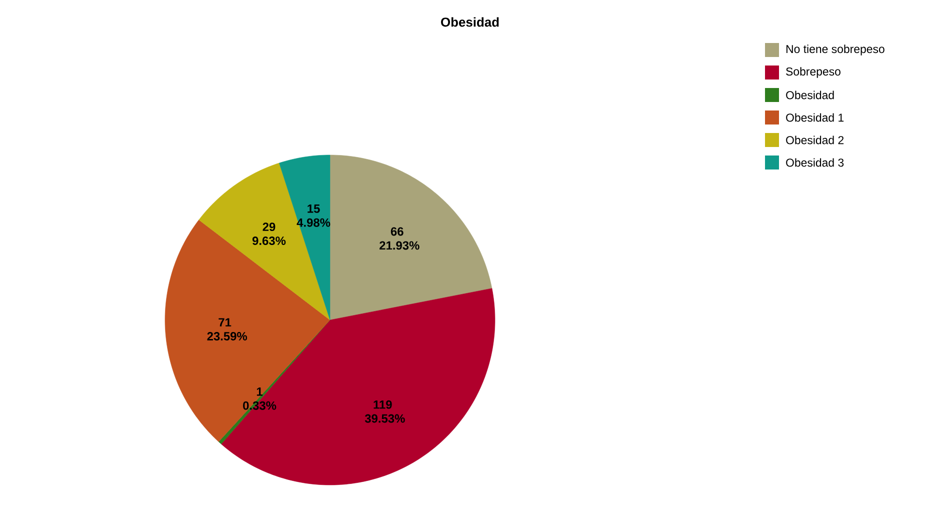 Image resolution: width=944 pixels, height=508 pixels. Describe the element at coordinates (269, 234) in the screenshot. I see `data-label: 29 9.63%` at that location.